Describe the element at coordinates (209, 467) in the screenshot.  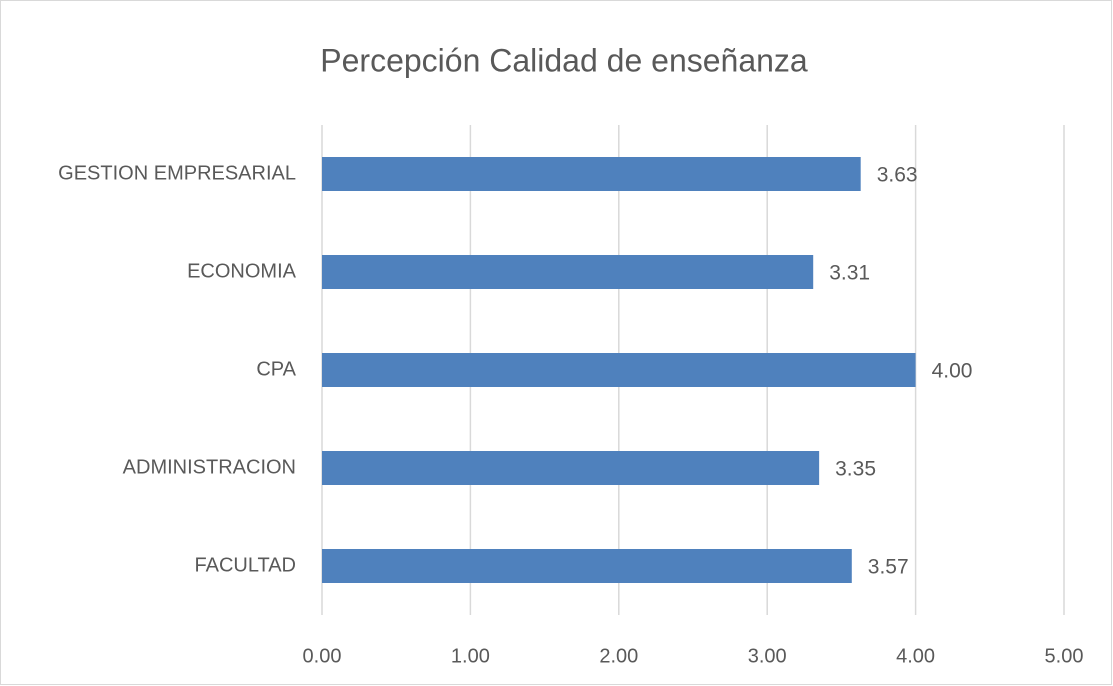
I see `y-tick-label: ADMINISTRACION` at that location.